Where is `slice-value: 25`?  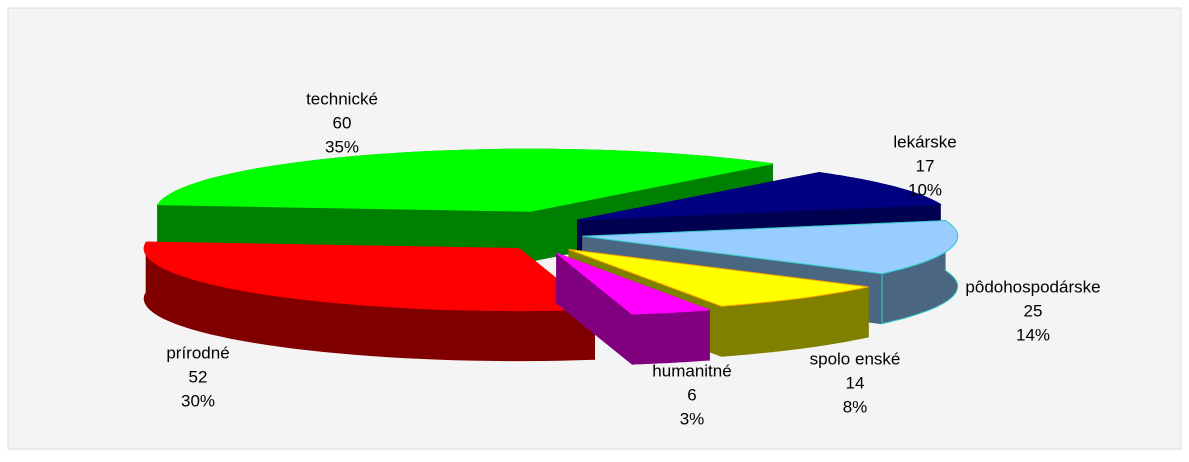
slice-value: 25 is located at coordinates (1033, 310).